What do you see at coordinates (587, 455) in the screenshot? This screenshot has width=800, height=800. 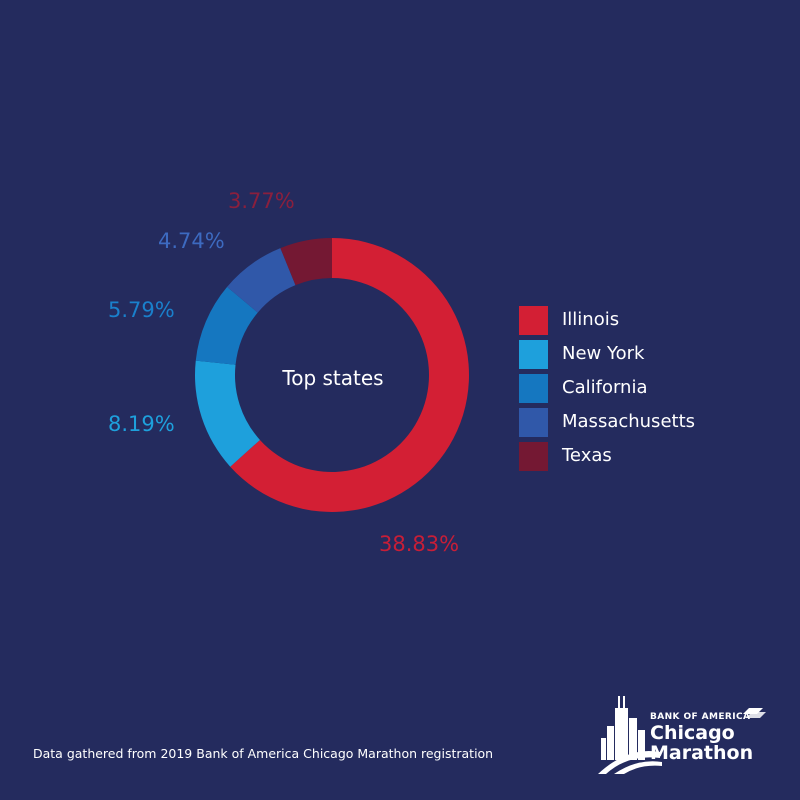 I see `legend-label-texas: Texas` at bounding box center [587, 455].